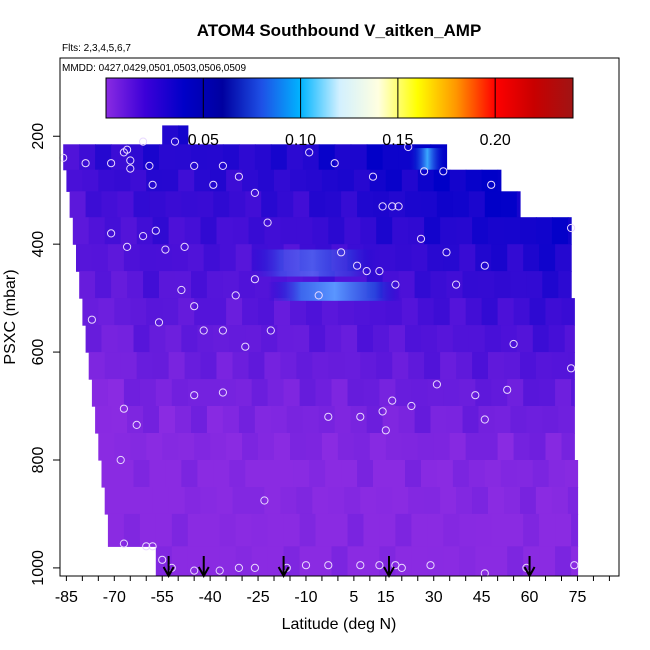 The image size is (650, 650). What do you see at coordinates (96, 48) in the screenshot?
I see `flights-label: Flts: 2,3,4,5,6,7` at bounding box center [96, 48].